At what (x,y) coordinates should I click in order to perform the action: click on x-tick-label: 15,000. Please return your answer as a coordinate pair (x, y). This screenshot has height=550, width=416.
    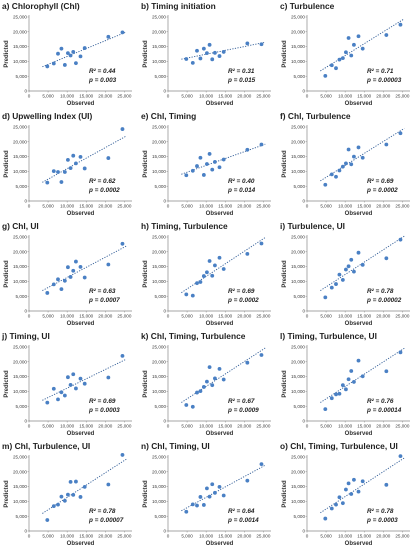
    Looking at the image, I should click on (225, 536).